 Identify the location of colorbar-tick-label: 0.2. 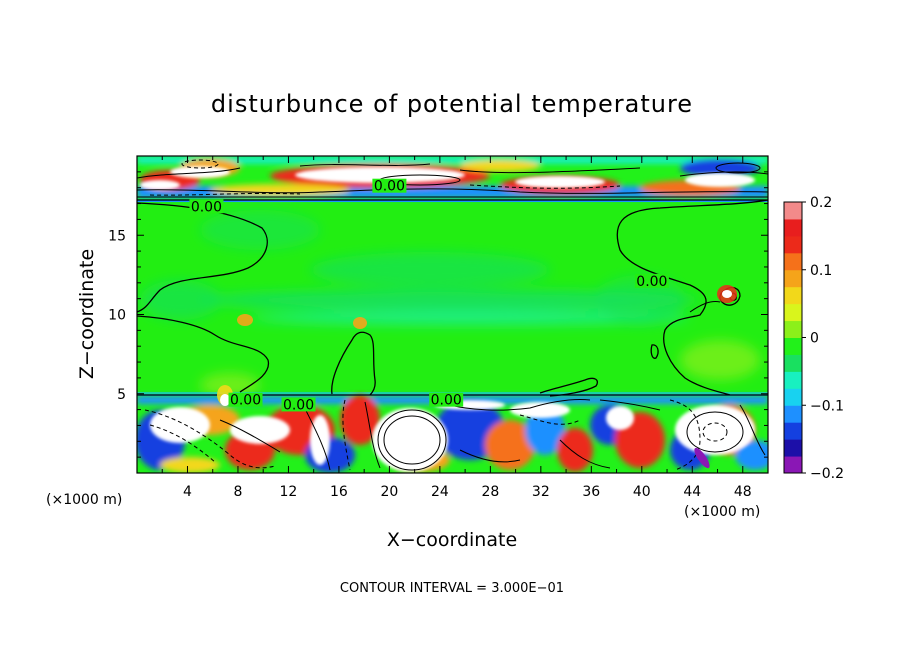
(821, 203).